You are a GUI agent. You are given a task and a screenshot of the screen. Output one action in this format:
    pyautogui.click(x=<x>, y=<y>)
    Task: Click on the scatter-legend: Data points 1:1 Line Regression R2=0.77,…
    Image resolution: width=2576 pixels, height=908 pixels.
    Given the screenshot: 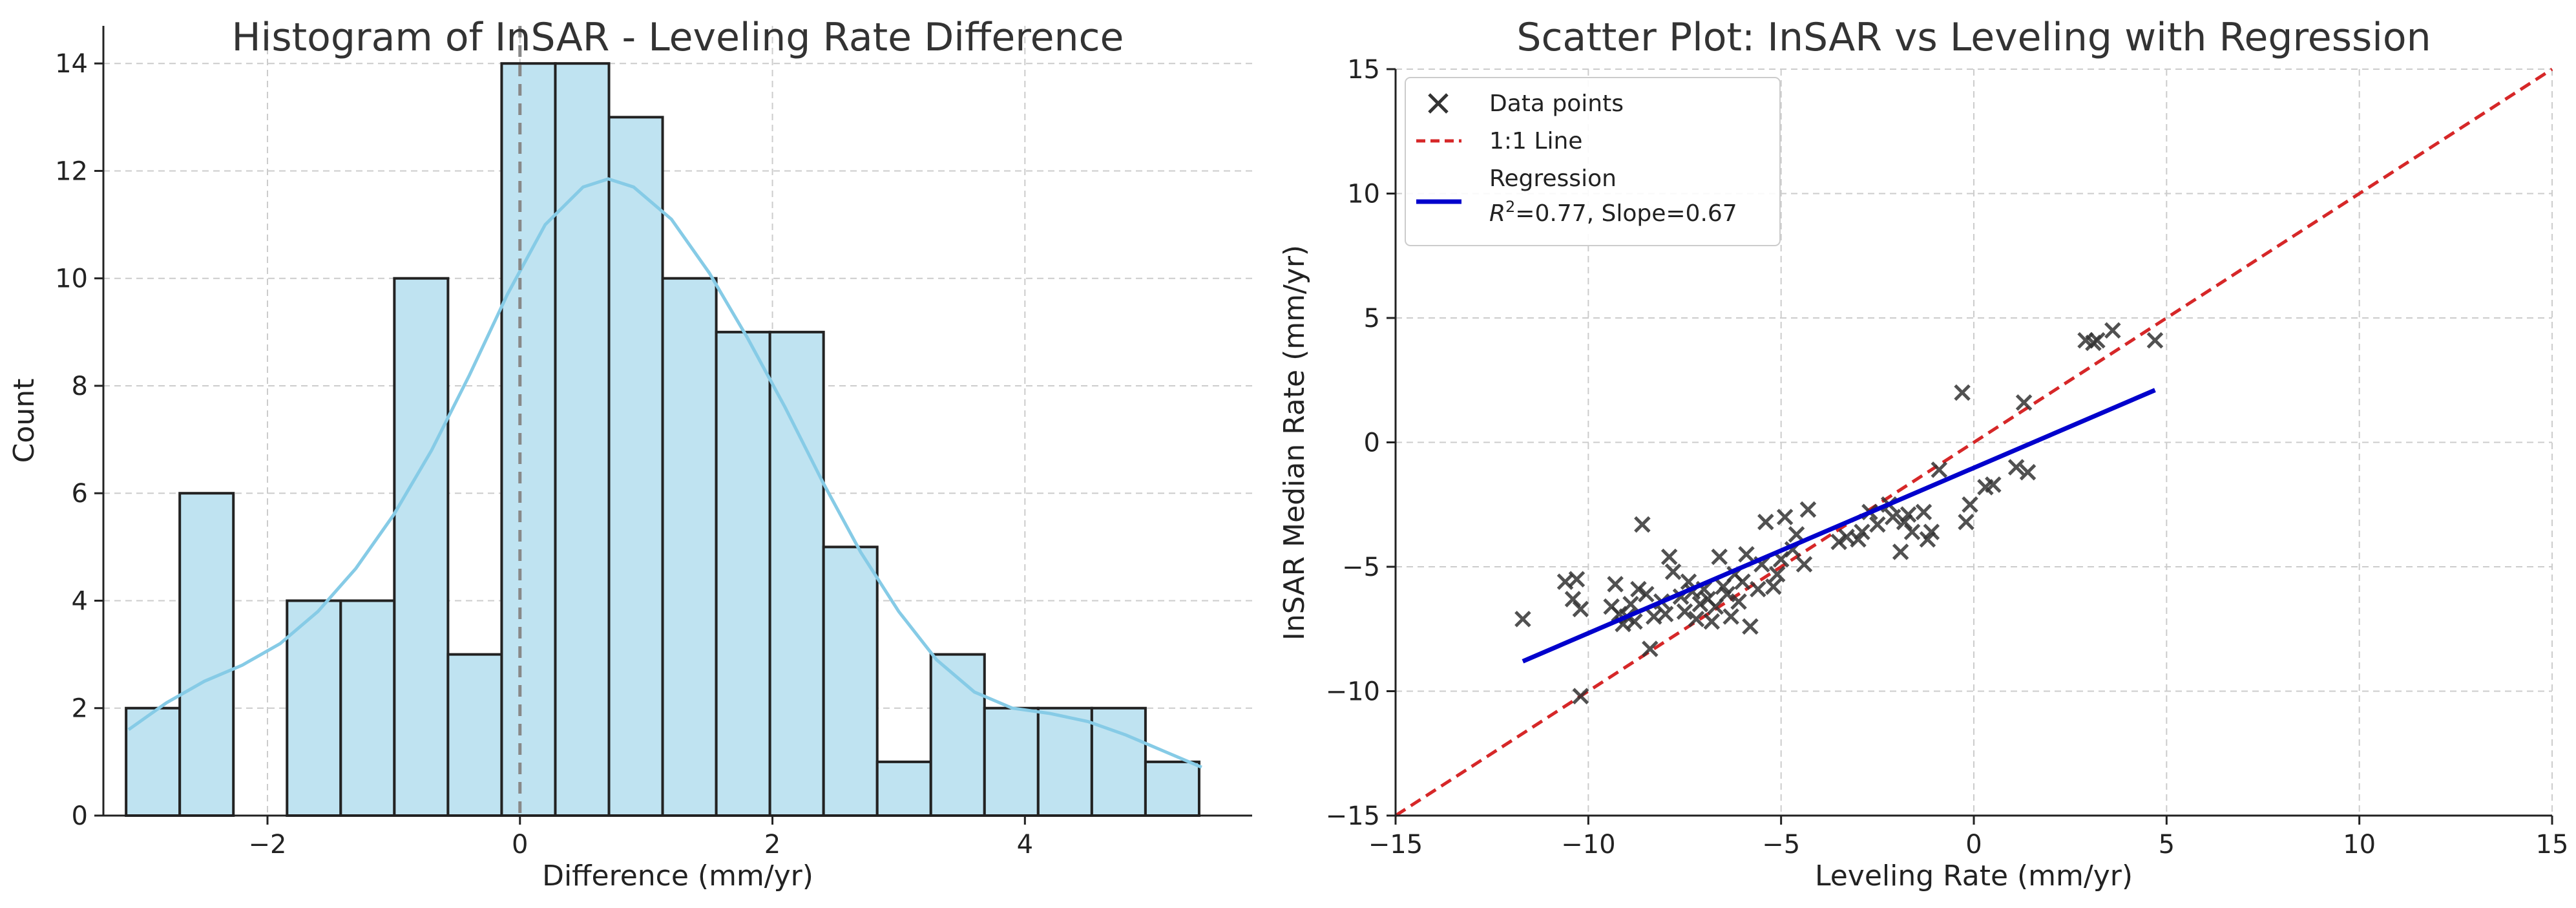 What is the action you would take?
    pyautogui.click(x=1593, y=161)
    